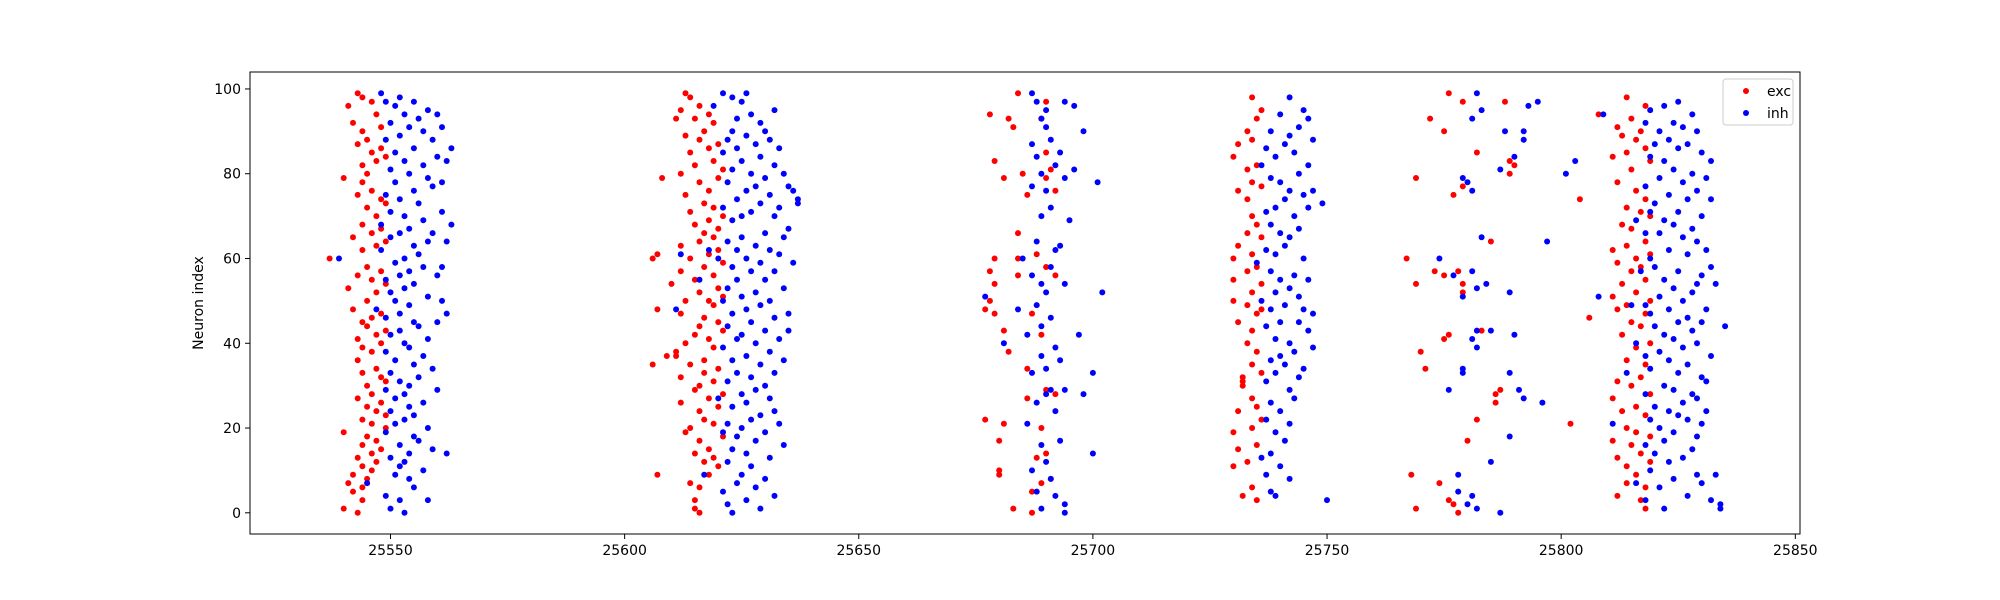 The height and width of the screenshot is (600, 2000). What do you see at coordinates (1561, 551) in the screenshot?
I see `x-tick-label: 25800` at bounding box center [1561, 551].